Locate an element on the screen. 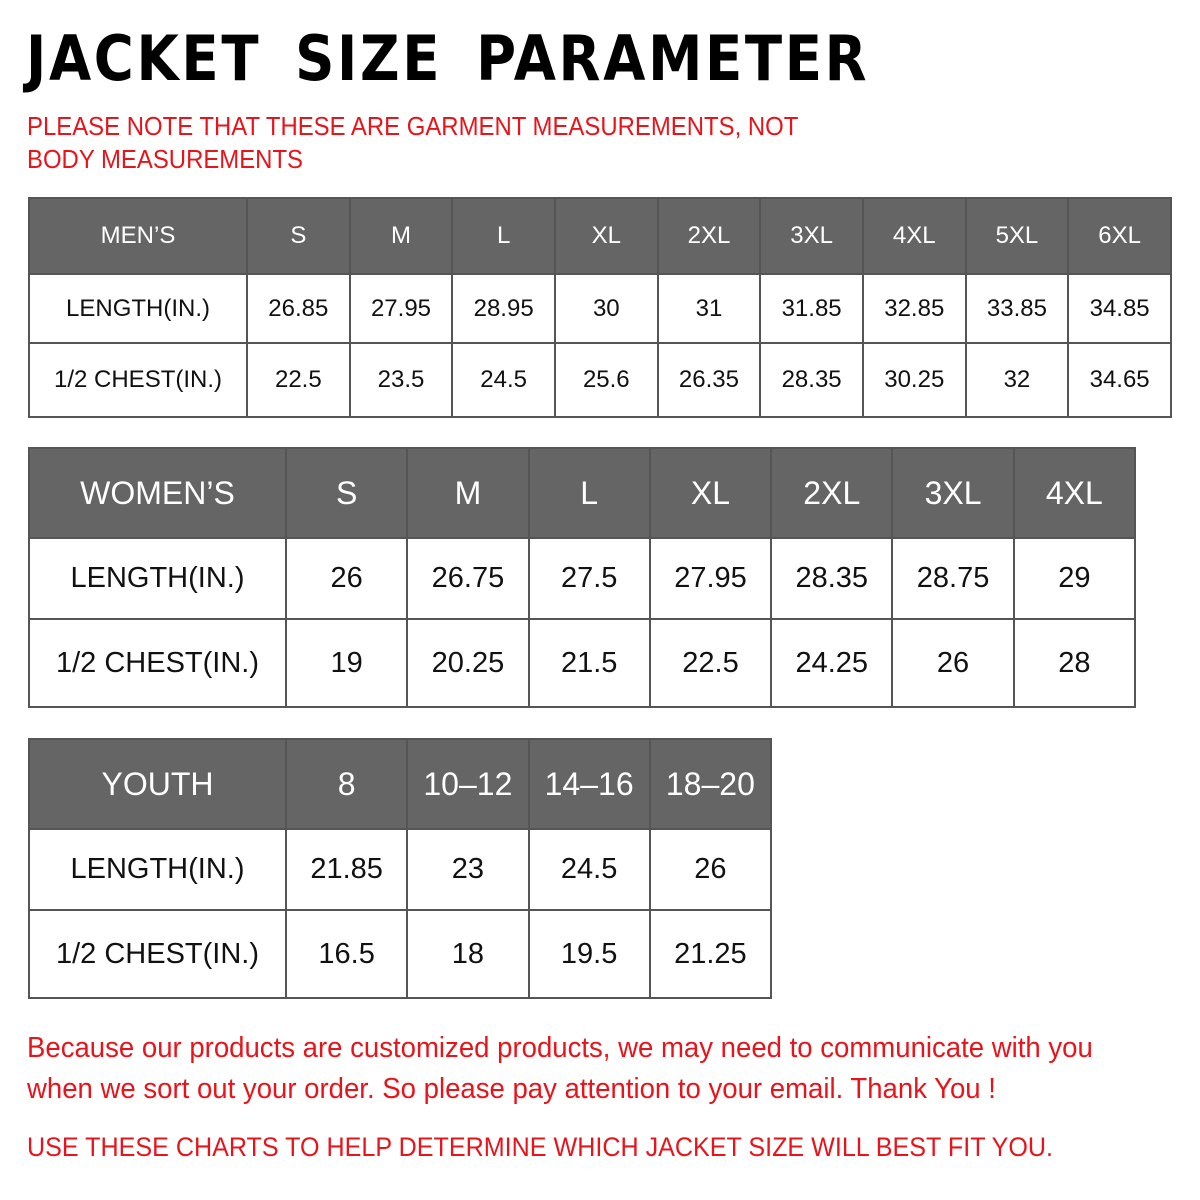  measurement-cell: 32 is located at coordinates (1017, 380).